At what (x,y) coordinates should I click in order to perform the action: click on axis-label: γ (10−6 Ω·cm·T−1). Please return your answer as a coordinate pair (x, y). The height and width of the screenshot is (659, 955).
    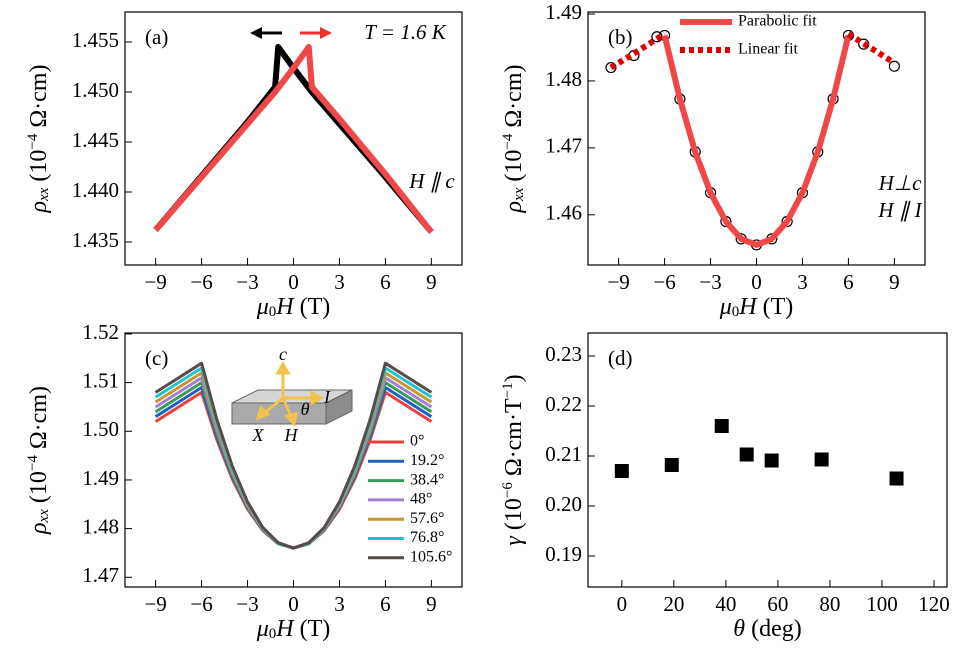
    Looking at the image, I should click on (513, 459).